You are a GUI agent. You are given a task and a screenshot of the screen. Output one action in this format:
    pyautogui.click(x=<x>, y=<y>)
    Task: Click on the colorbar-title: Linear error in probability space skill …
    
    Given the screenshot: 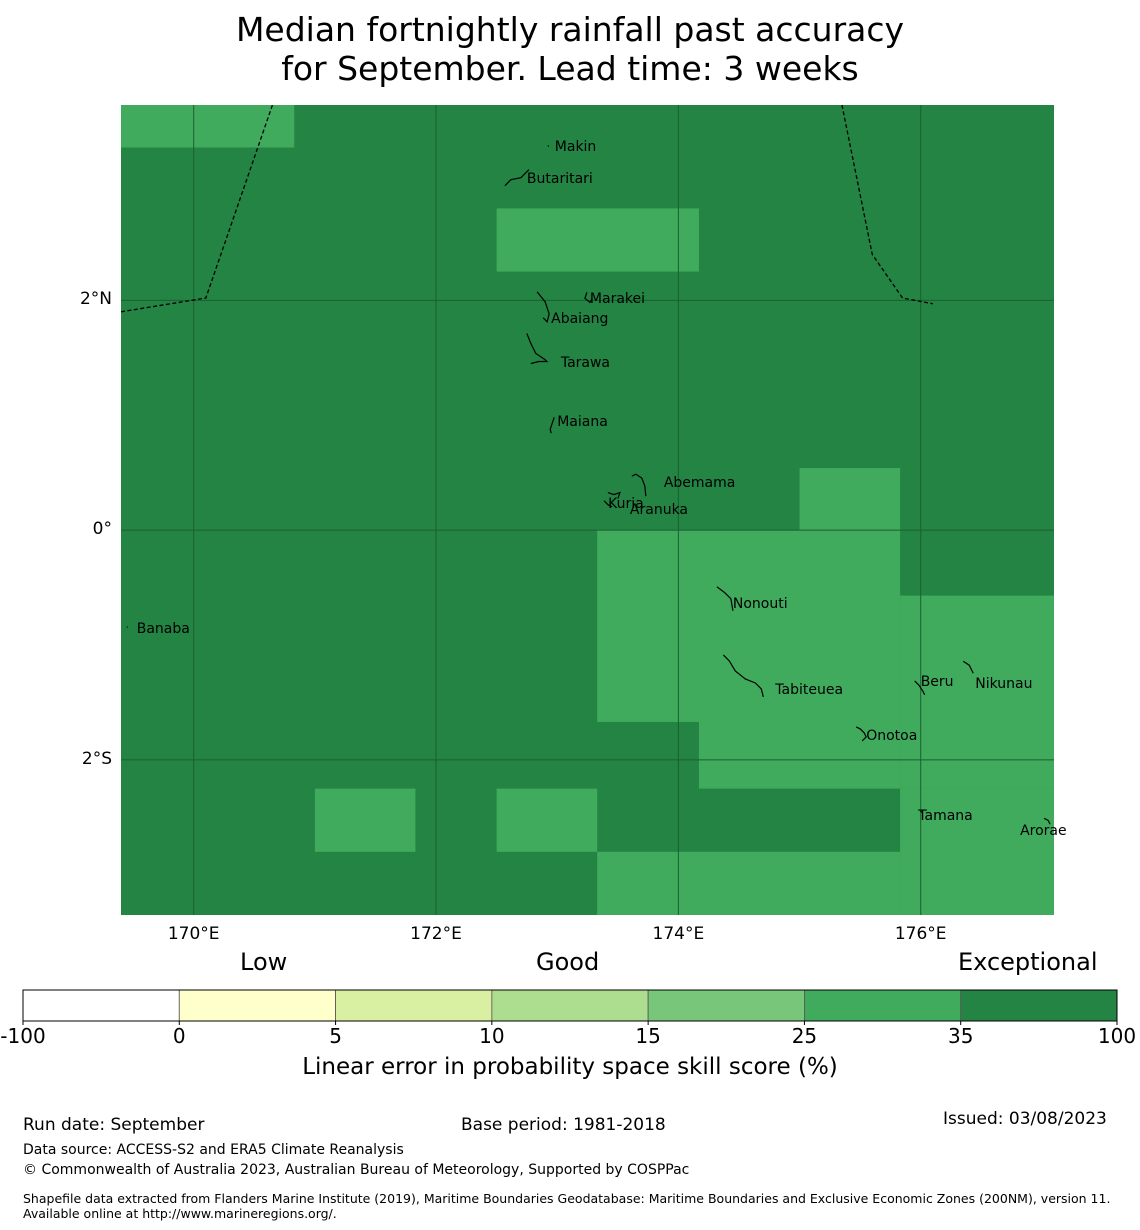 What is the action you would take?
    pyautogui.click(x=570, y=1067)
    